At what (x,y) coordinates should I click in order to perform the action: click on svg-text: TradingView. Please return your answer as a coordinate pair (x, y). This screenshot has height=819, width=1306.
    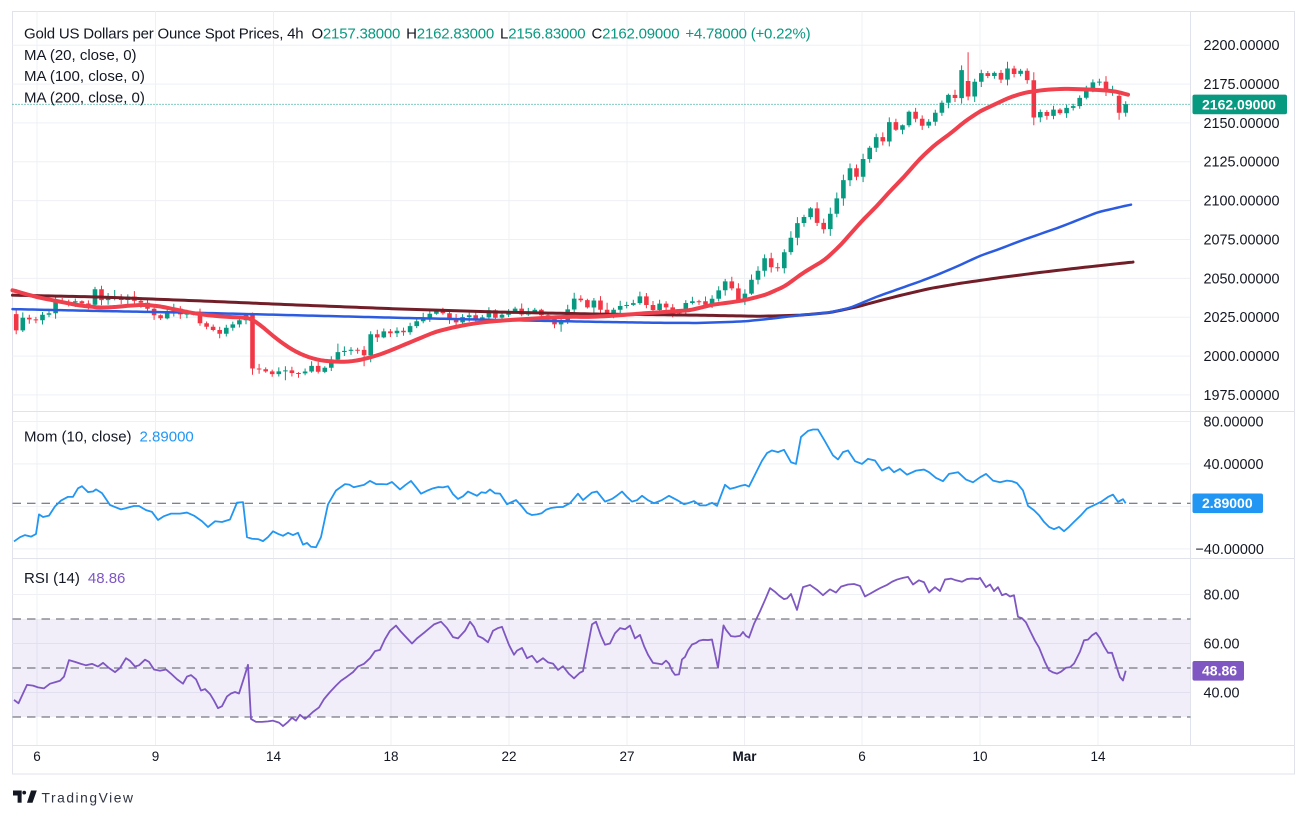
    Looking at the image, I should click on (88, 798).